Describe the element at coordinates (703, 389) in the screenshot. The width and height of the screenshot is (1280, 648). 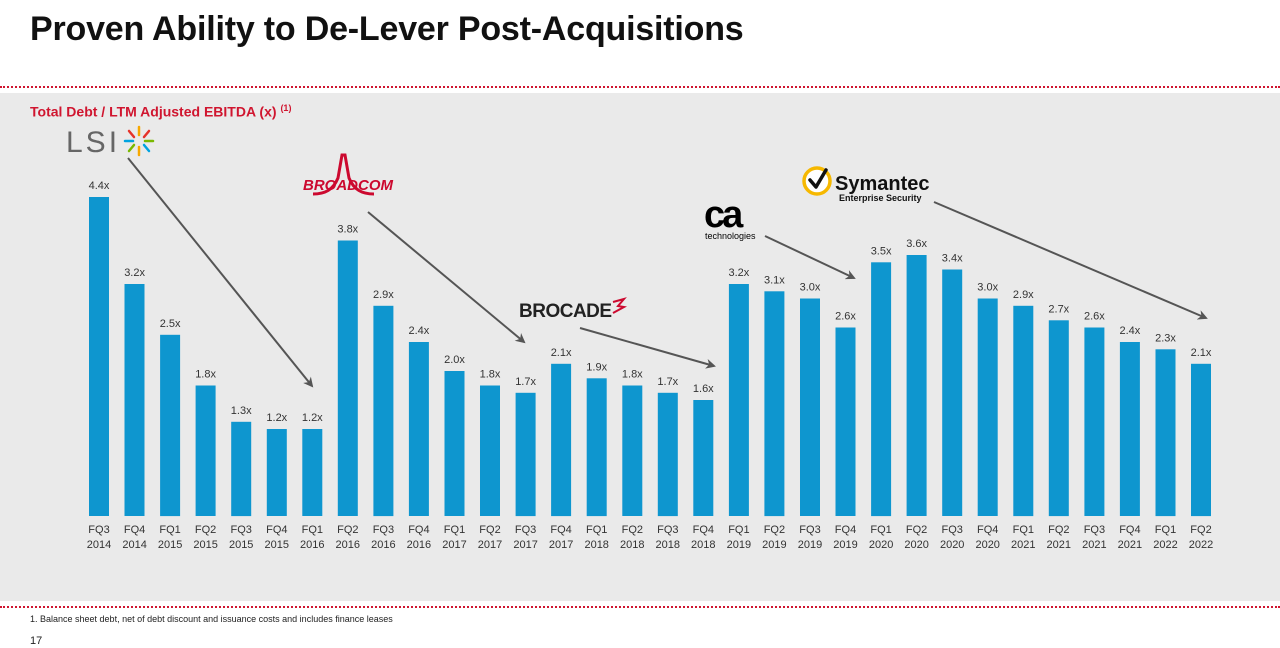
I see `value-label: 1.6x` at that location.